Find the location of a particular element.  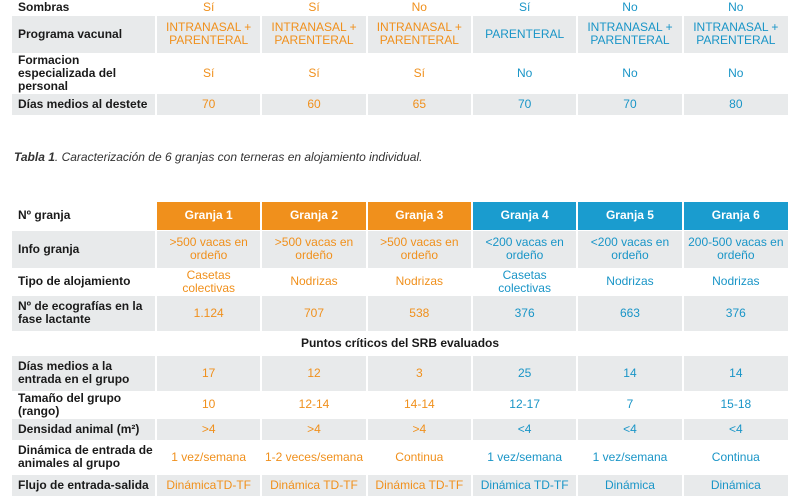

table-cell: Casetas colectivas is located at coordinates (208, 282).